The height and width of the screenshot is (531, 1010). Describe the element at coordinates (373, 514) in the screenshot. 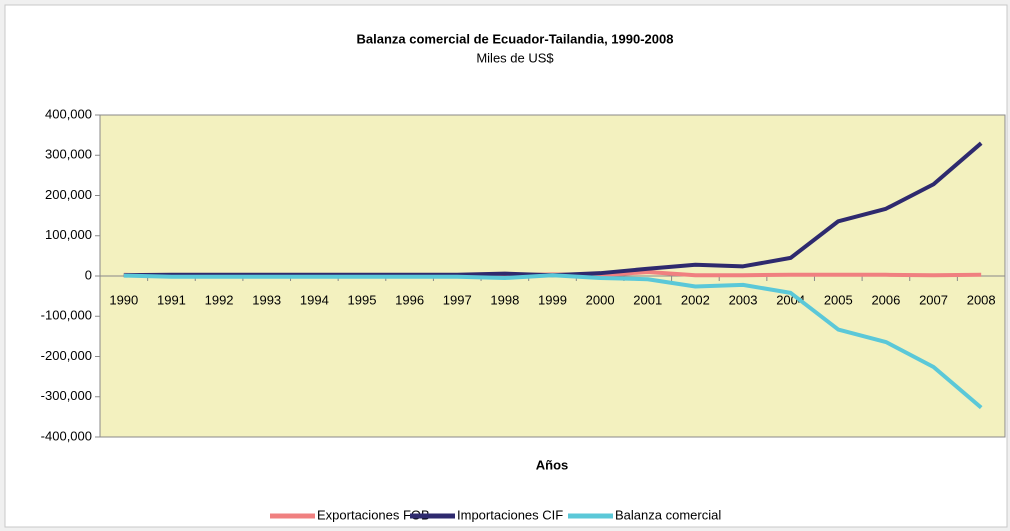

I see `legend-label: Exportaciones FOB` at that location.